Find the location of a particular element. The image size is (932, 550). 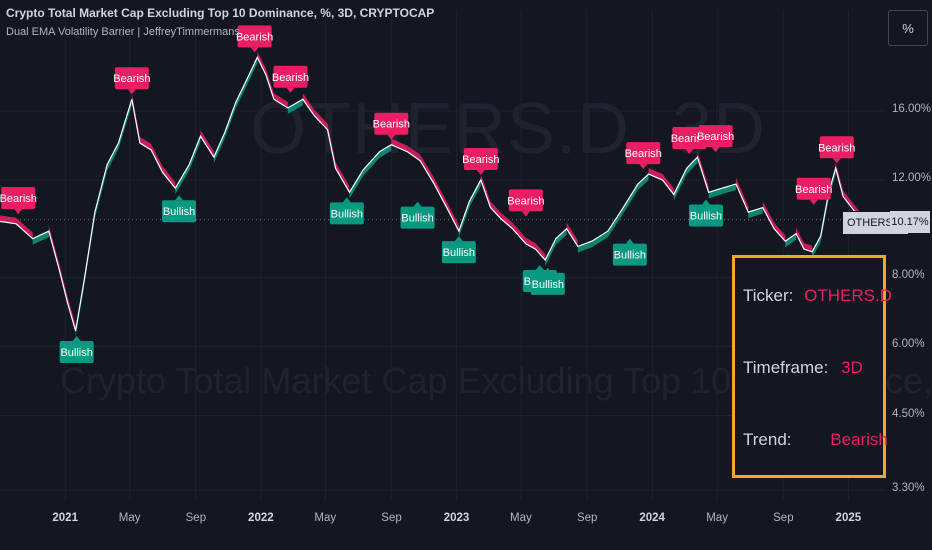

y-tick-label: 16.00% is located at coordinates (912, 108).